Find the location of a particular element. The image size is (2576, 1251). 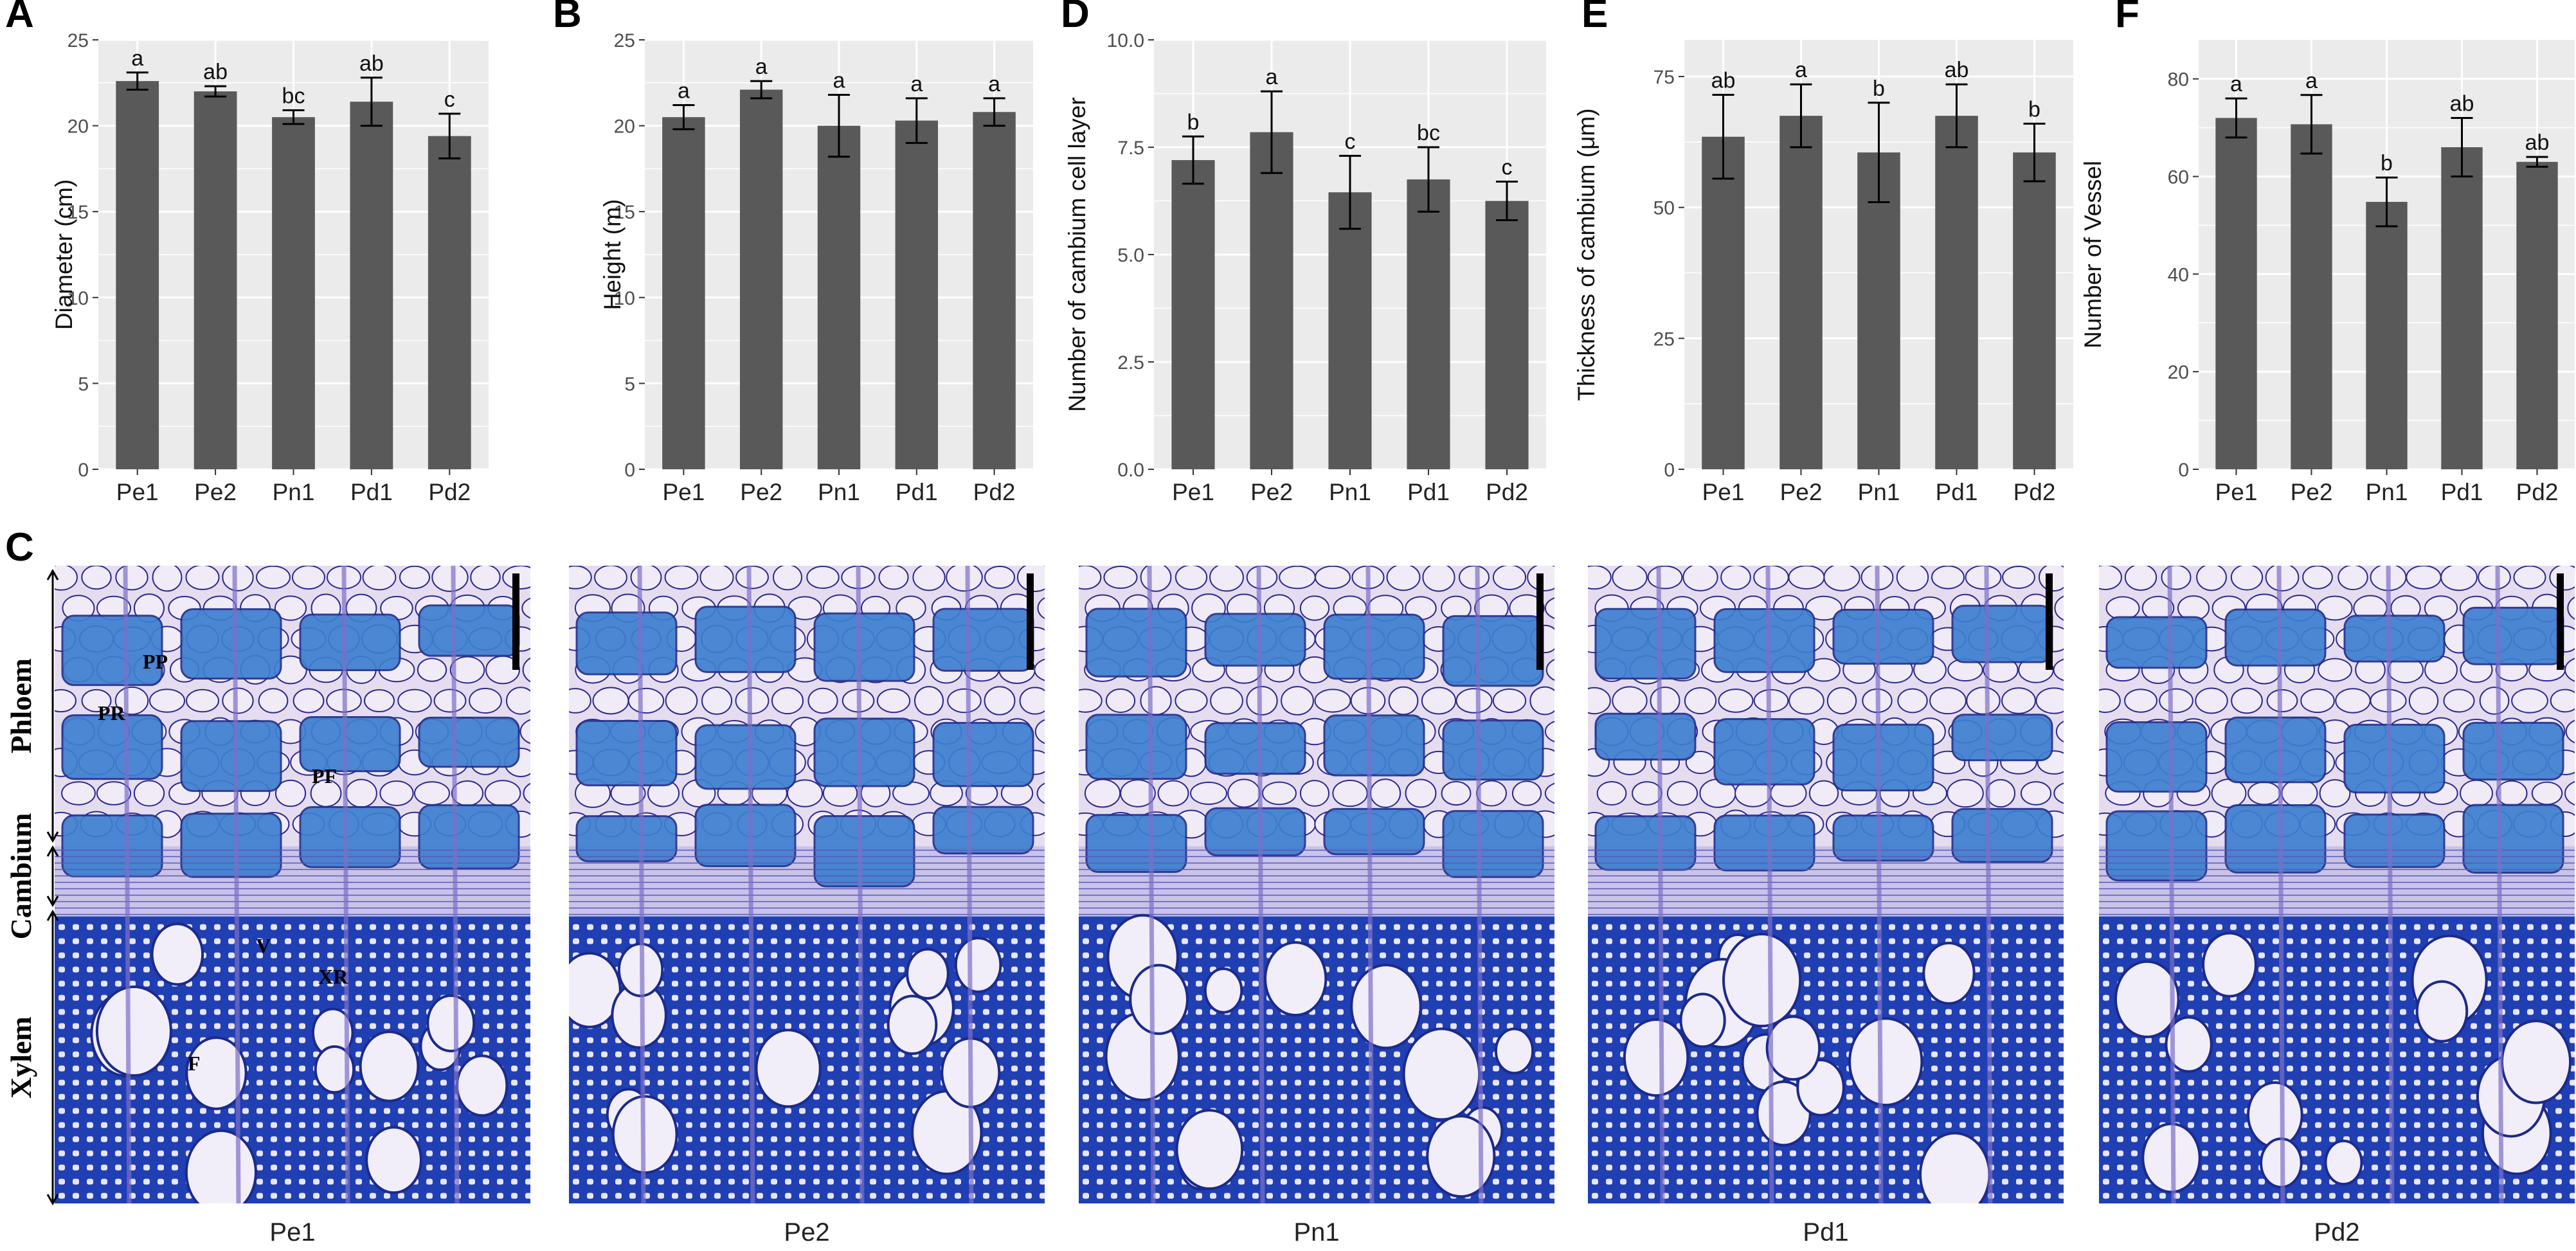

x-tick-label: Pn1 is located at coordinates (1879, 492).